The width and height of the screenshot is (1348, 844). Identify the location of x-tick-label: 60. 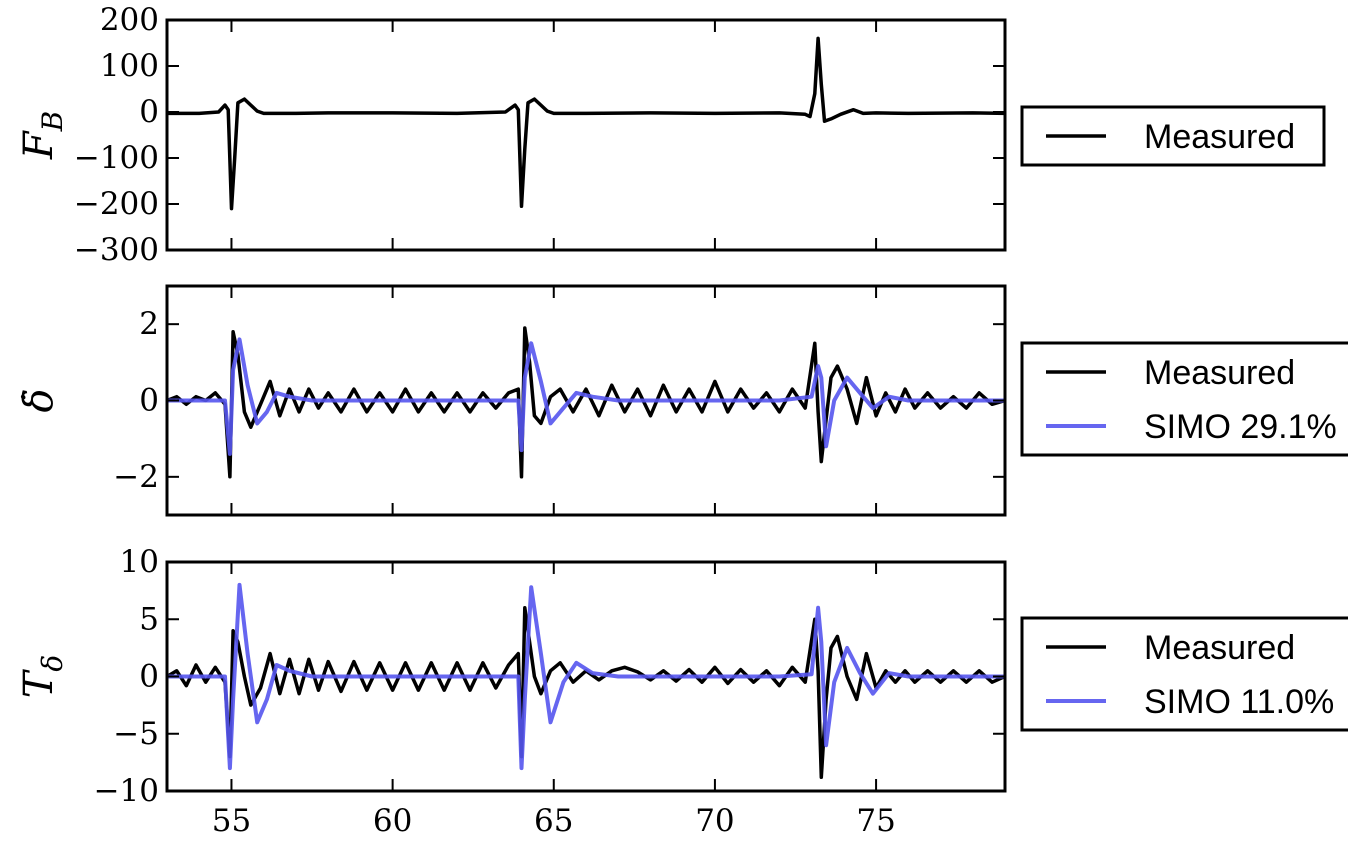
(392, 821).